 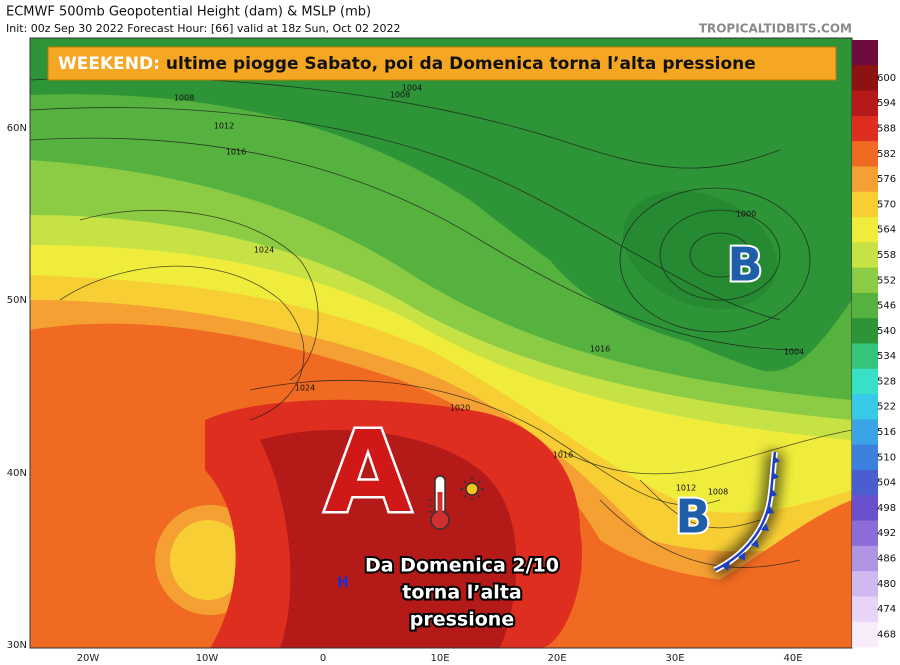 What do you see at coordinates (886, 179) in the screenshot?
I see `colorbar-label: 576` at bounding box center [886, 179].